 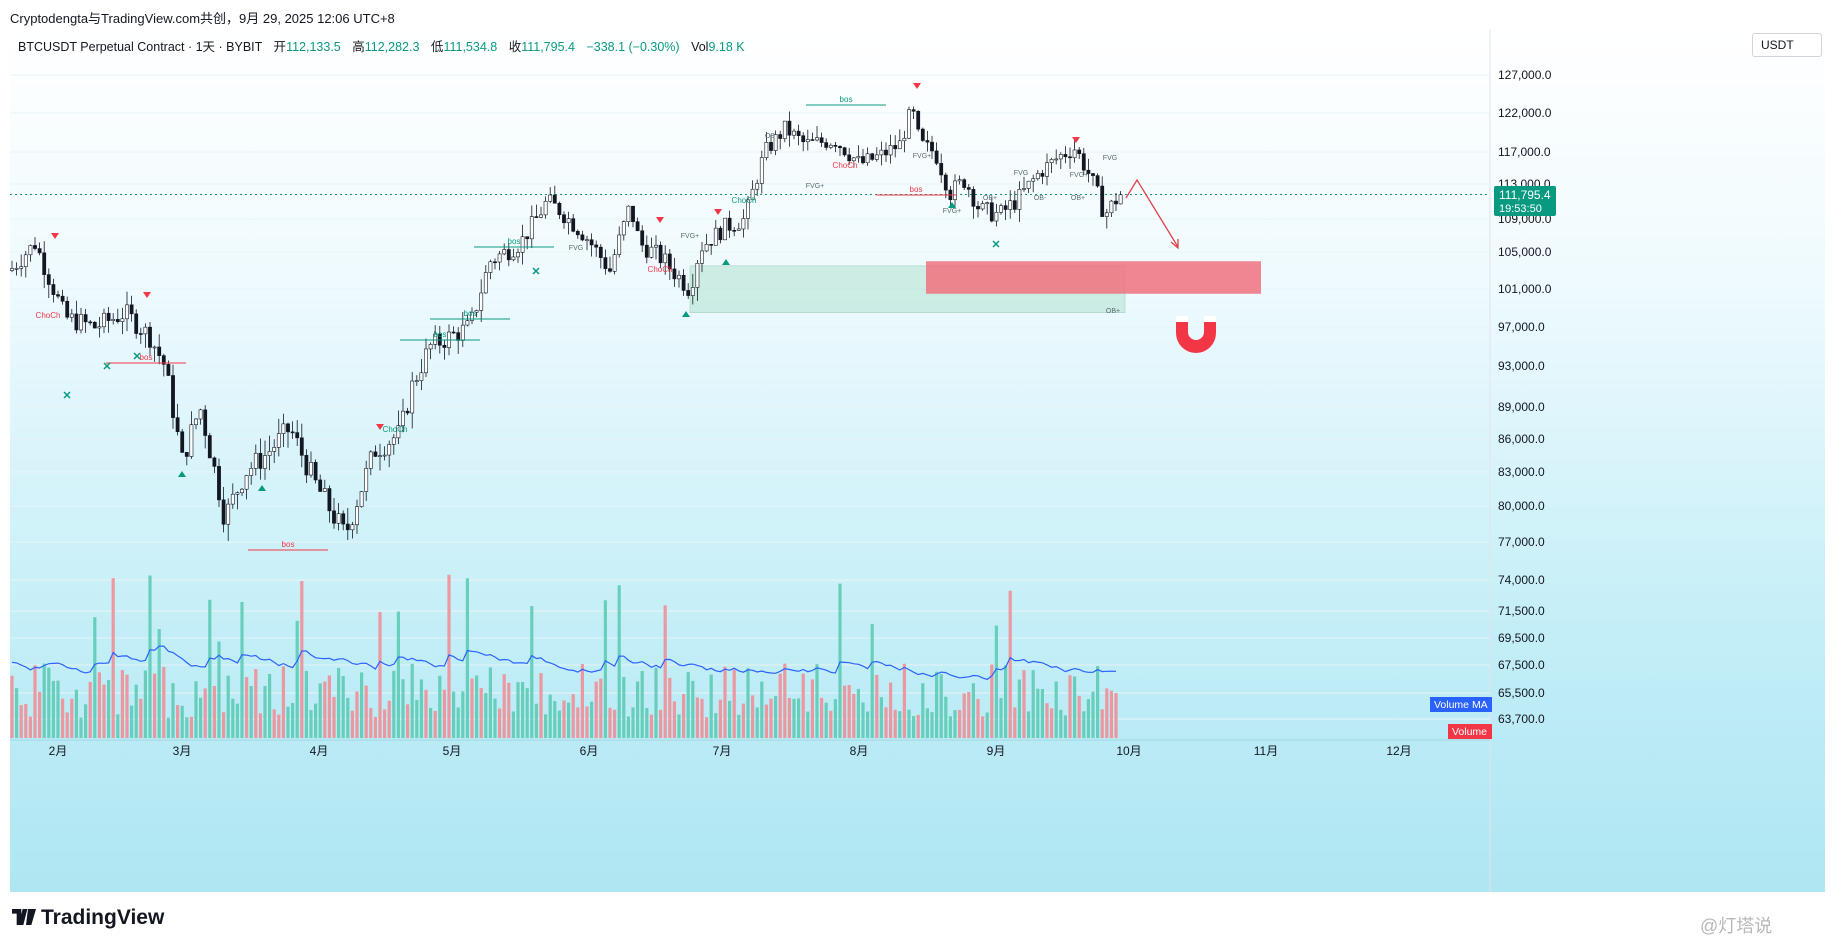 I want to click on open-value: 112,133.5, so click(x=313, y=47).